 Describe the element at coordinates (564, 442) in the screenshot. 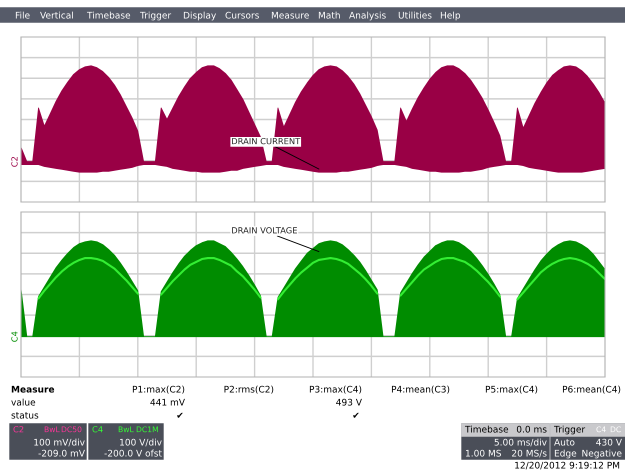

I see `text: Auto` at that location.